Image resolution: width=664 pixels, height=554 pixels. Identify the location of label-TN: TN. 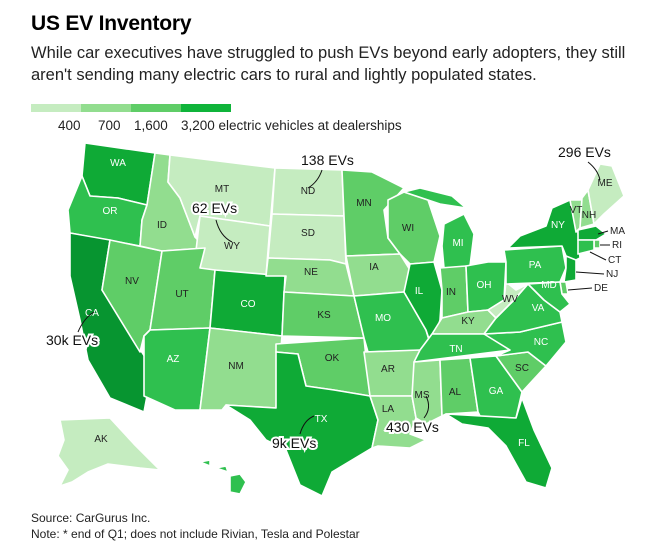
(455, 349).